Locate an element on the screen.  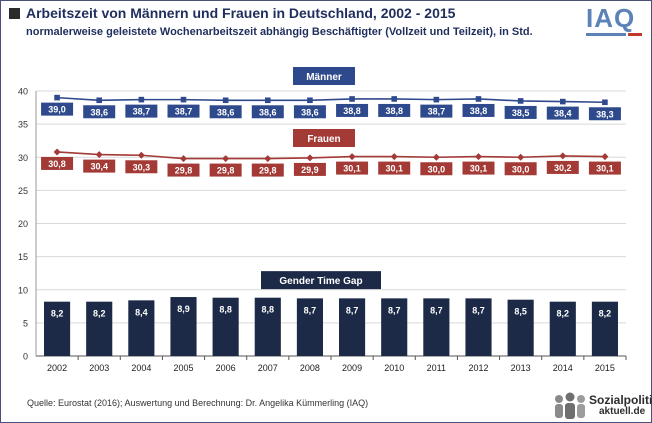
data-label: 29,9 is located at coordinates (310, 170).